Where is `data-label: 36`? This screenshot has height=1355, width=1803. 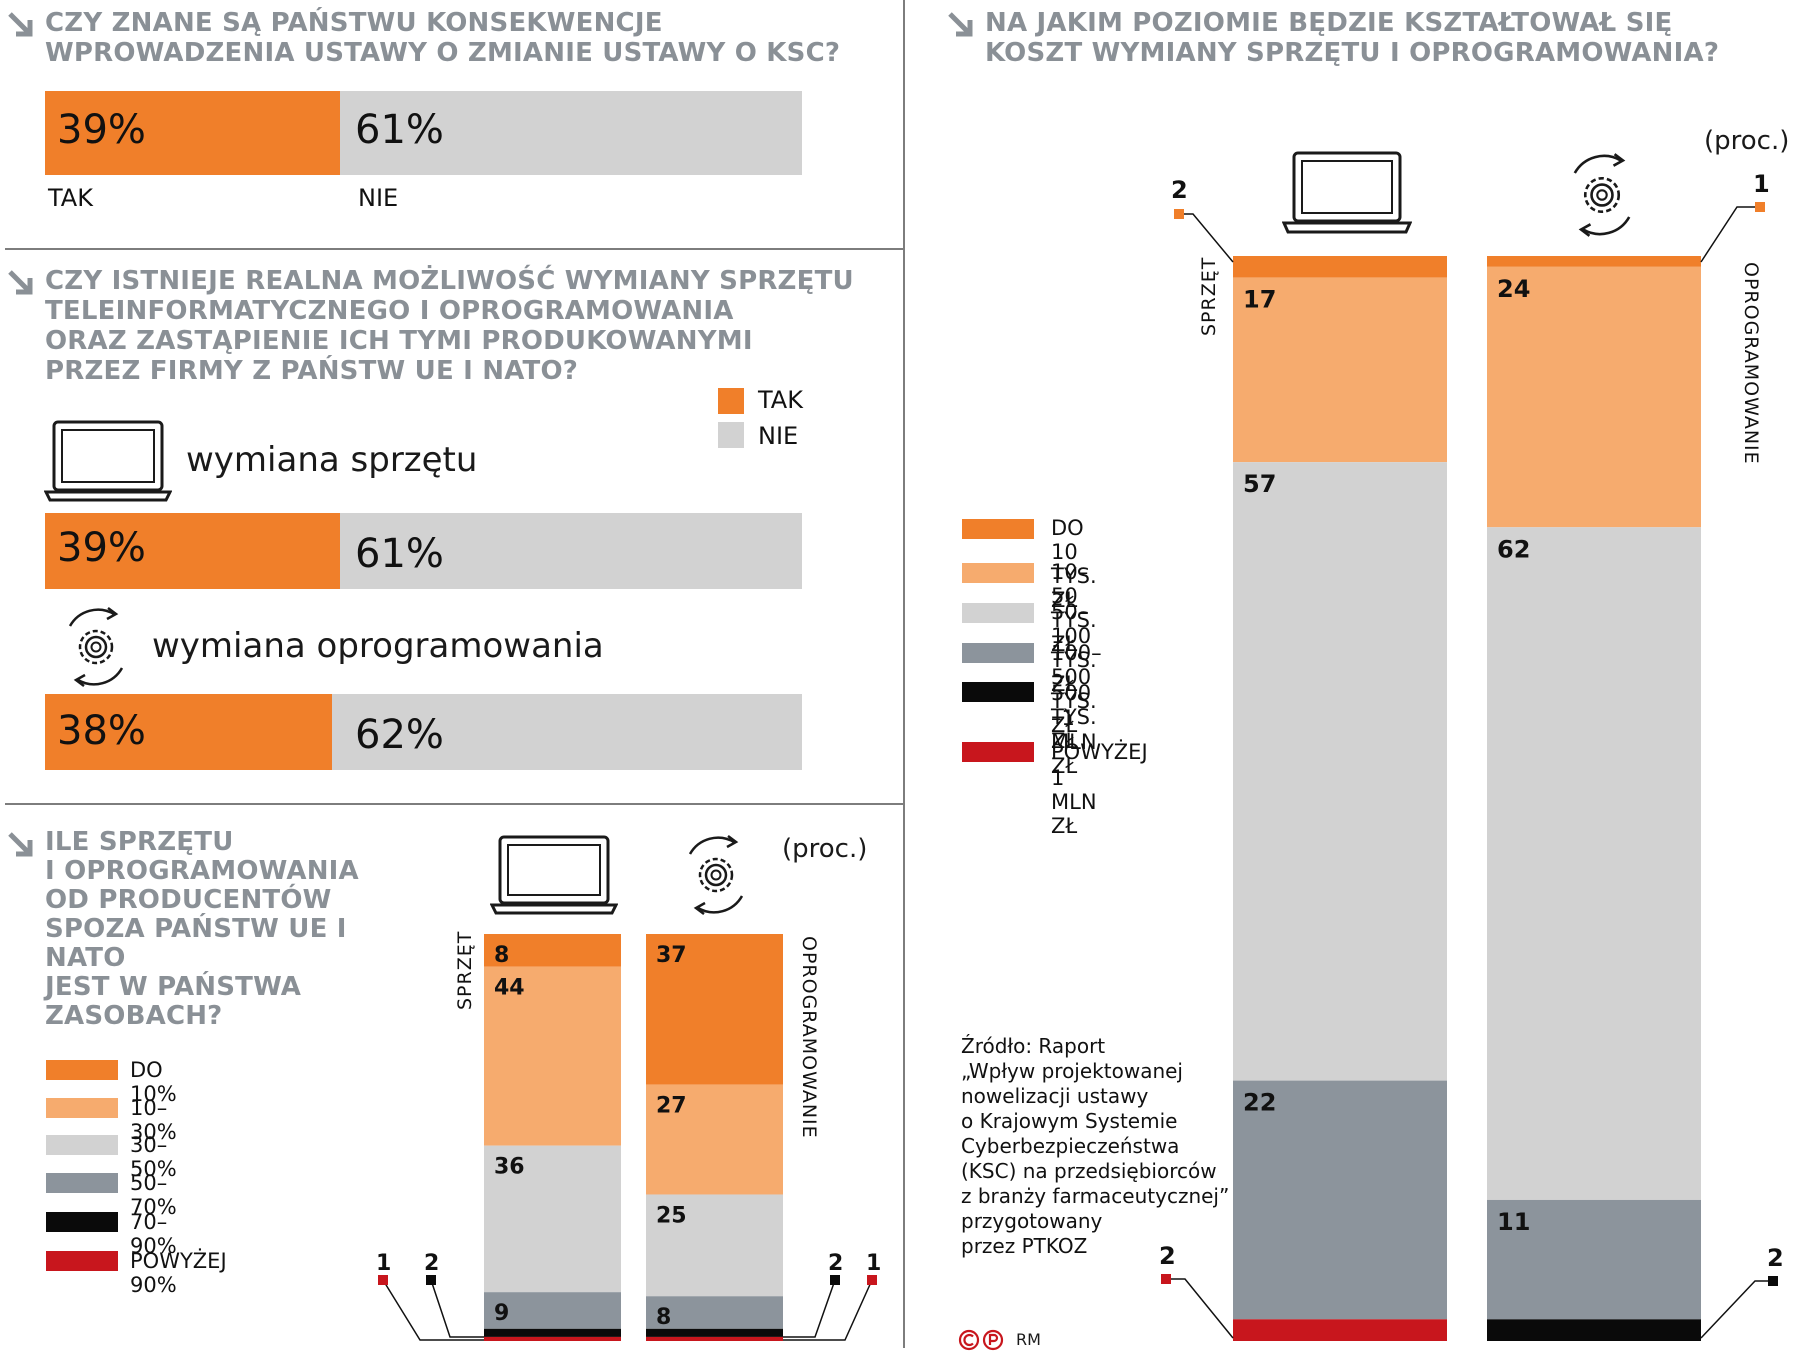 data-label: 36 is located at coordinates (509, 1167).